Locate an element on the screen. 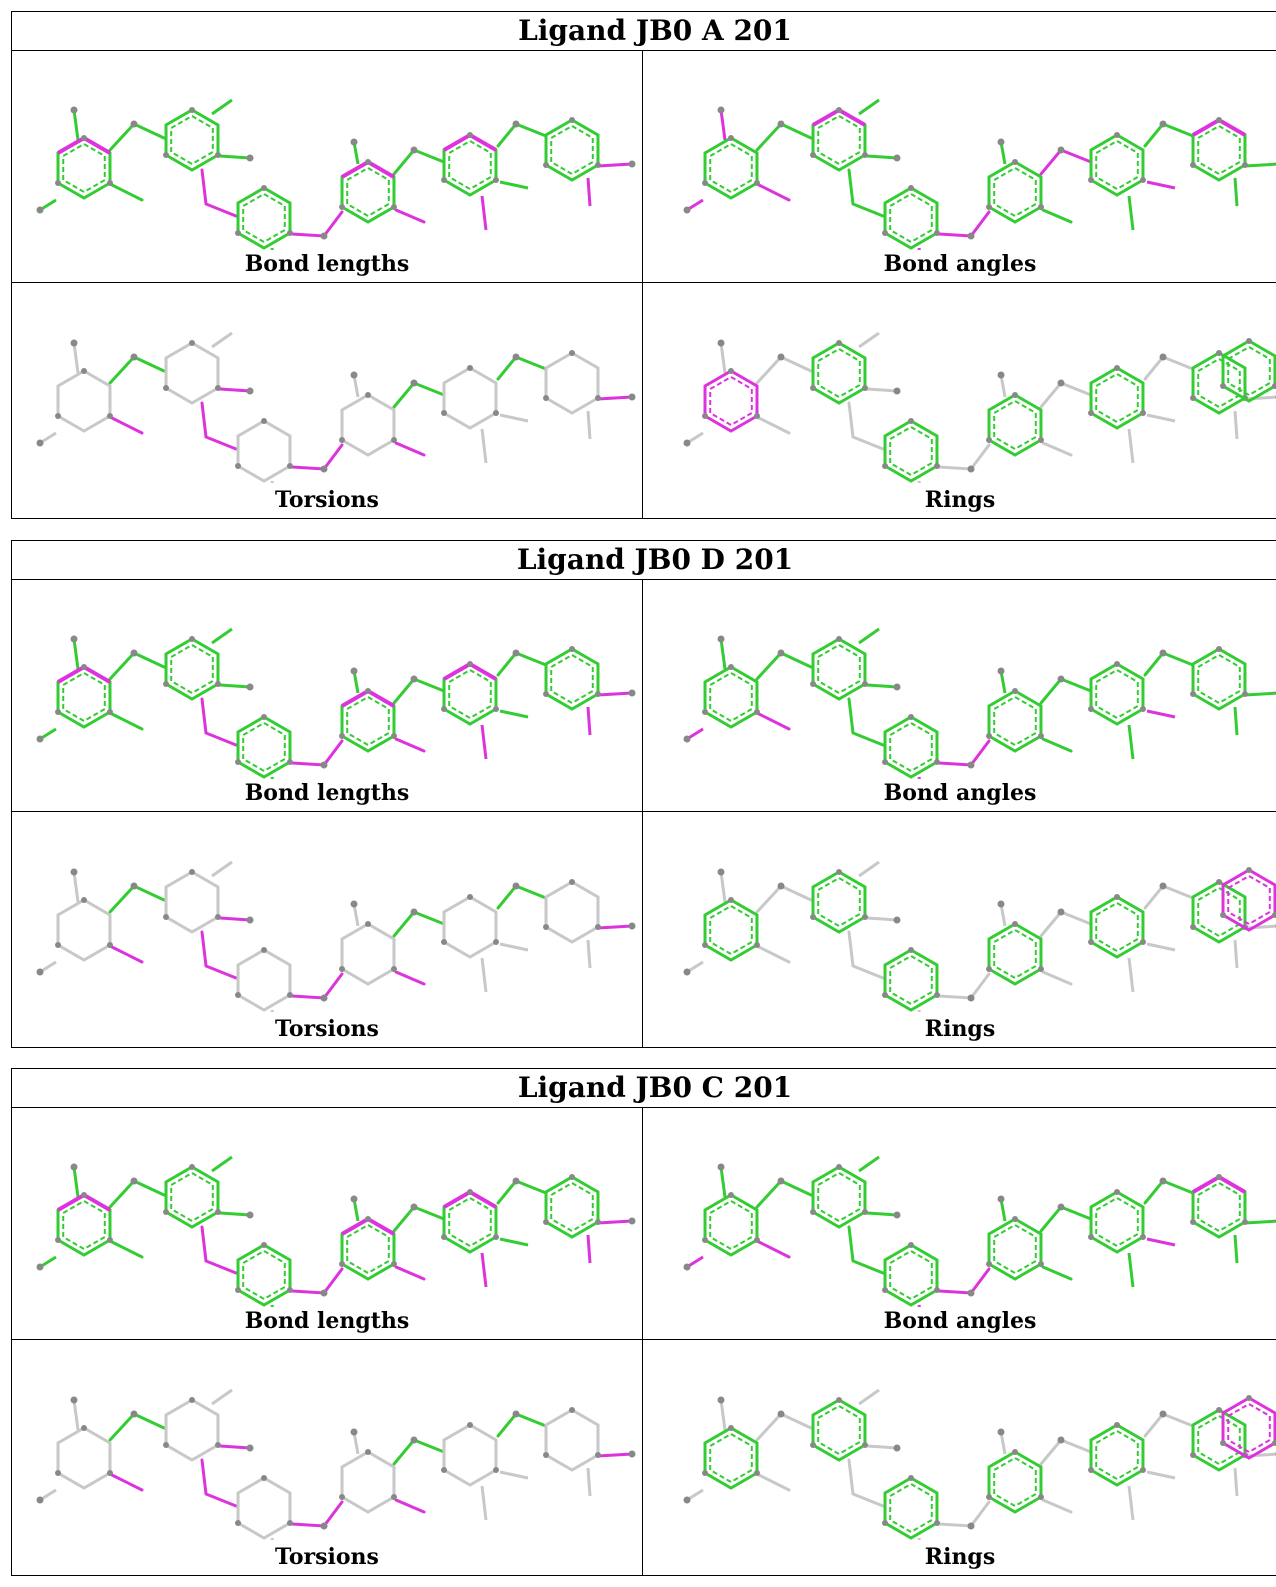 The width and height of the screenshot is (1276, 1587). panel-caption: Rings is located at coordinates (960, 500).